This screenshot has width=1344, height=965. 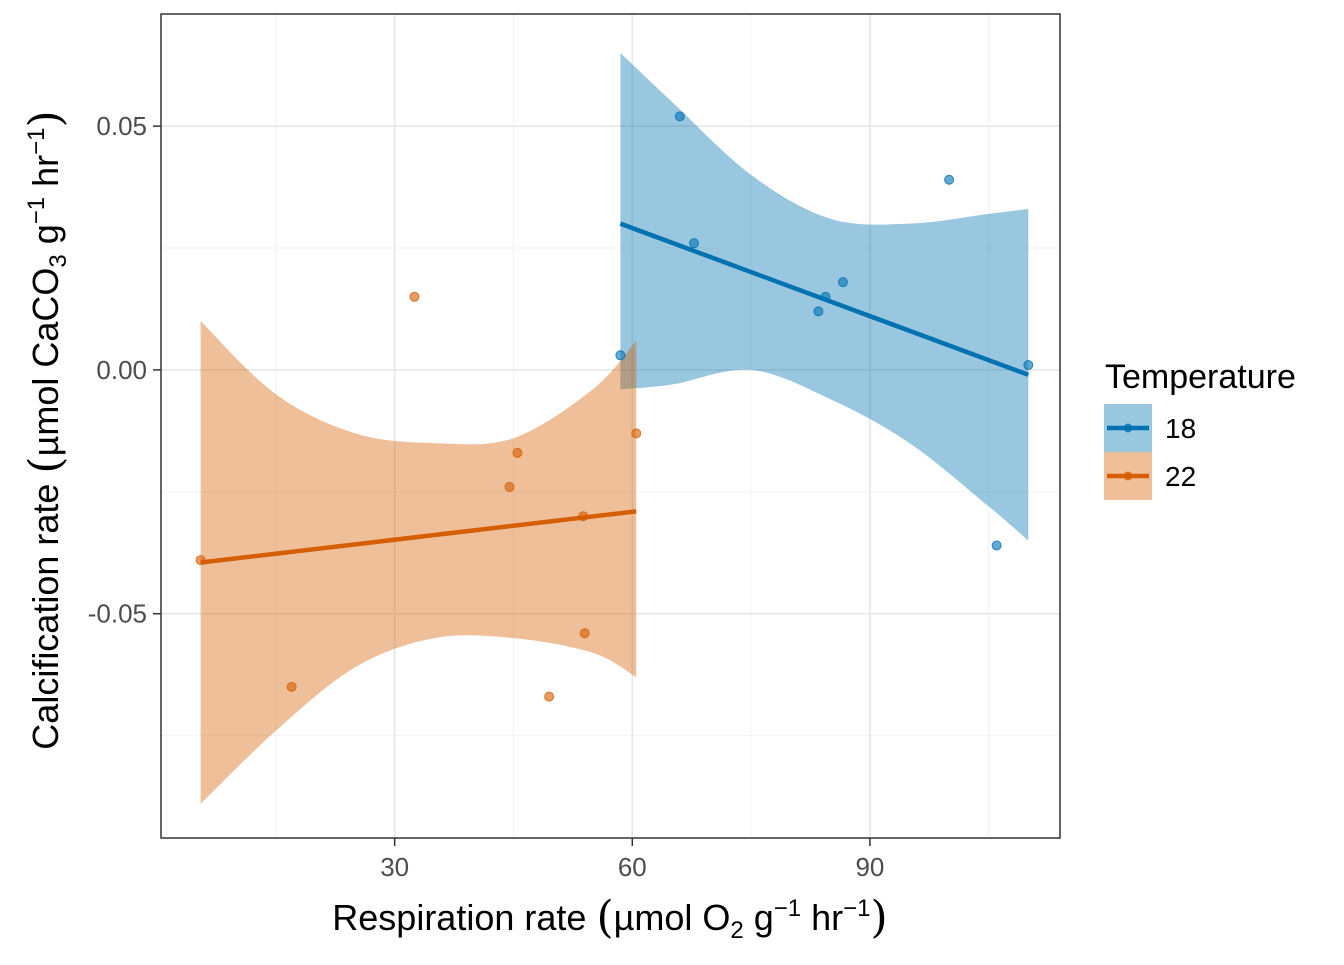 I want to click on legend-title: Temperature, so click(x=1200, y=377).